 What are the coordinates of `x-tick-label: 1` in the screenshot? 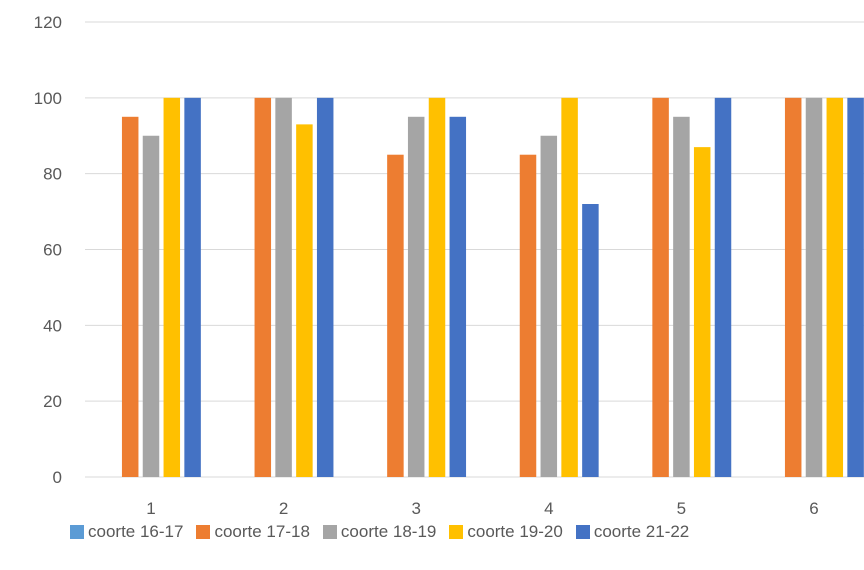 It's located at (150, 508).